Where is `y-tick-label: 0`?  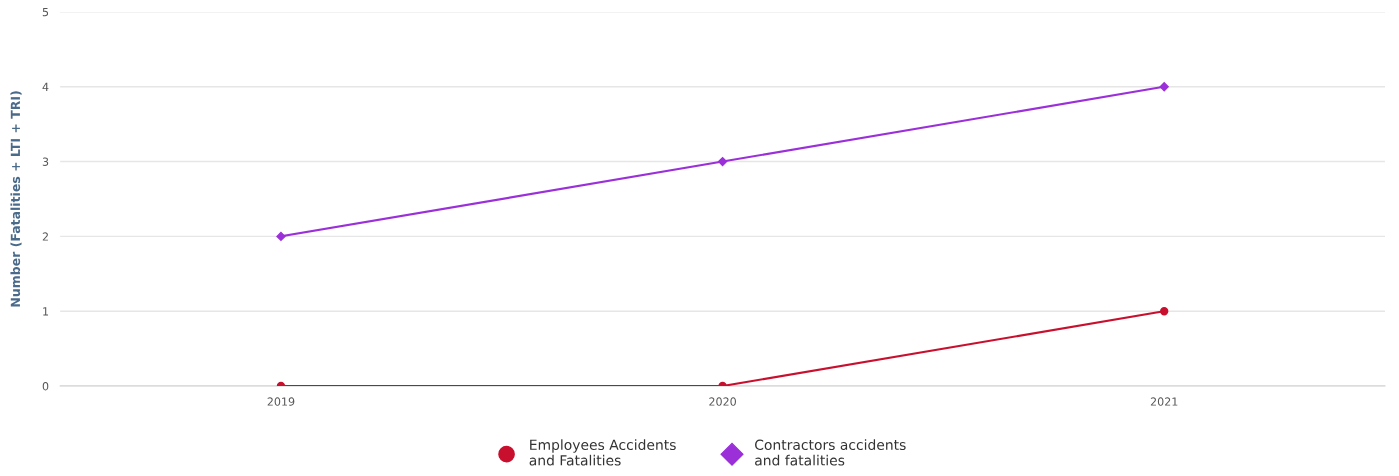
y-tick-label: 0 is located at coordinates (45, 386).